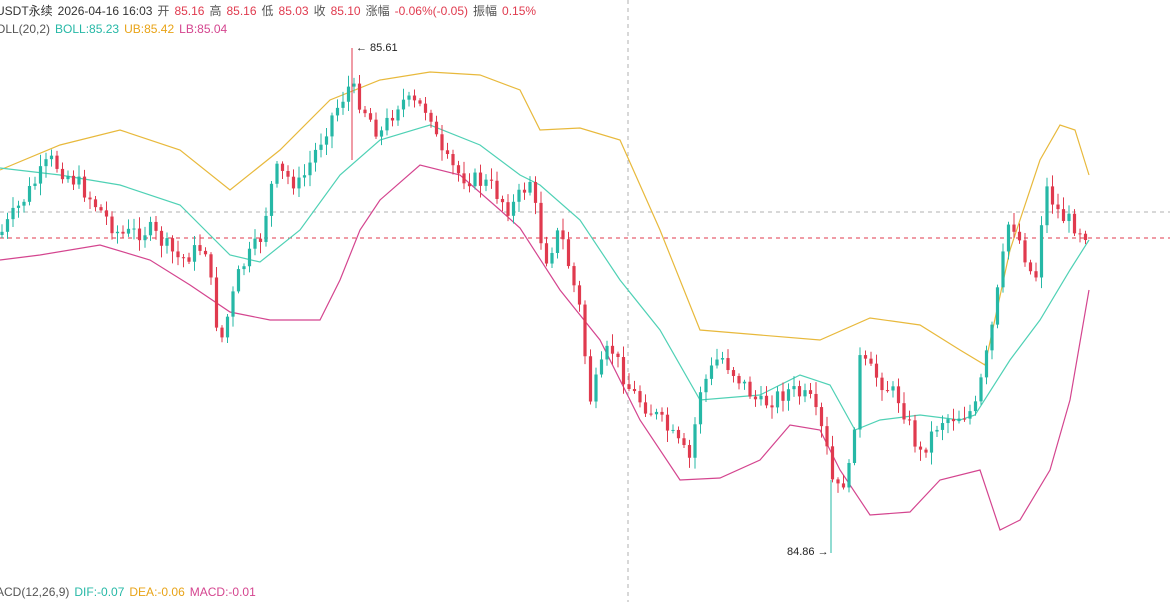 Image resolution: width=1170 pixels, height=602 pixels. I want to click on boll-ub-value: UB:85.42, so click(149, 29).